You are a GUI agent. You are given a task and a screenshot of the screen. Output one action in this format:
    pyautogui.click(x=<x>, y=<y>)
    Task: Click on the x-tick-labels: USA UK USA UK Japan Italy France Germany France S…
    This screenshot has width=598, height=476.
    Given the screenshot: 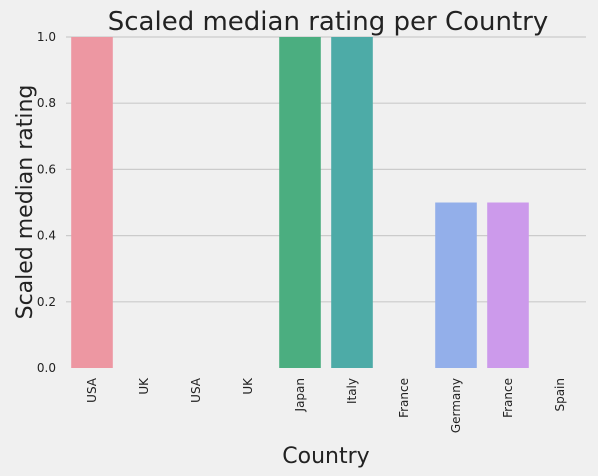 What is the action you would take?
    pyautogui.click(x=326, y=405)
    